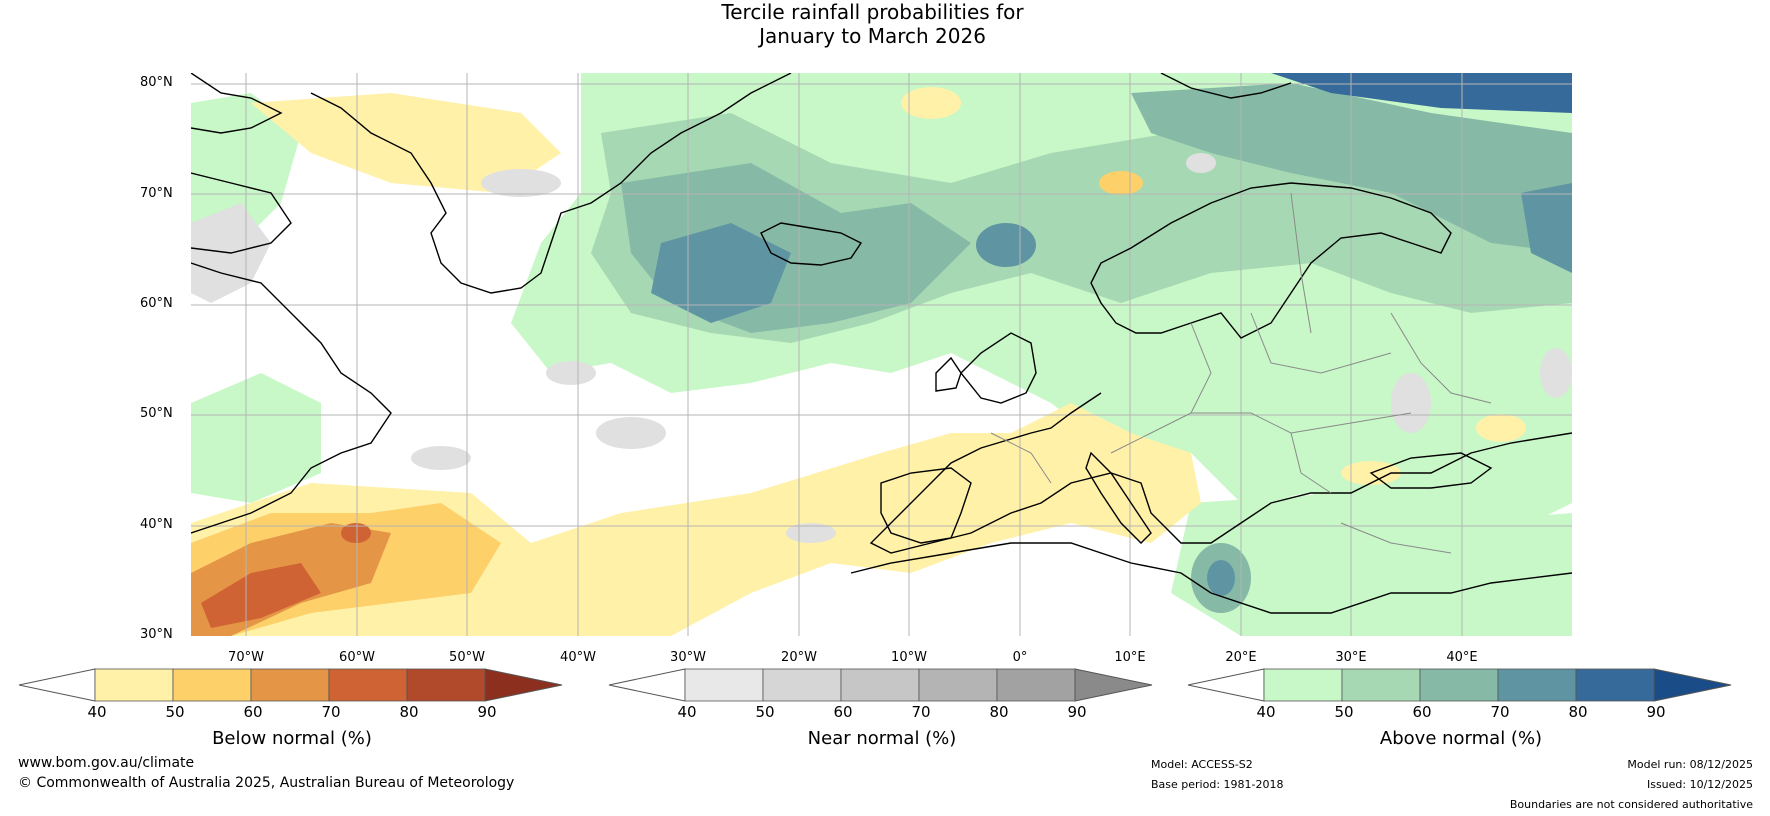  Describe the element at coordinates (1421, 93) in the screenshot. I see `above-normal-blue-north` at that location.